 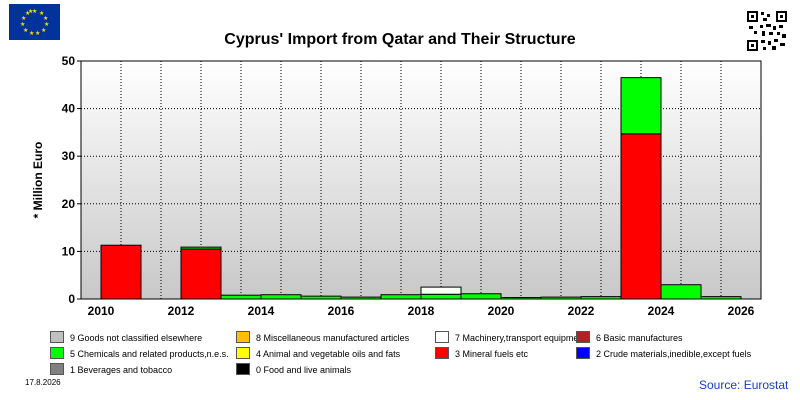 I want to click on y-axis-label: * Million Euro, so click(x=38, y=180).